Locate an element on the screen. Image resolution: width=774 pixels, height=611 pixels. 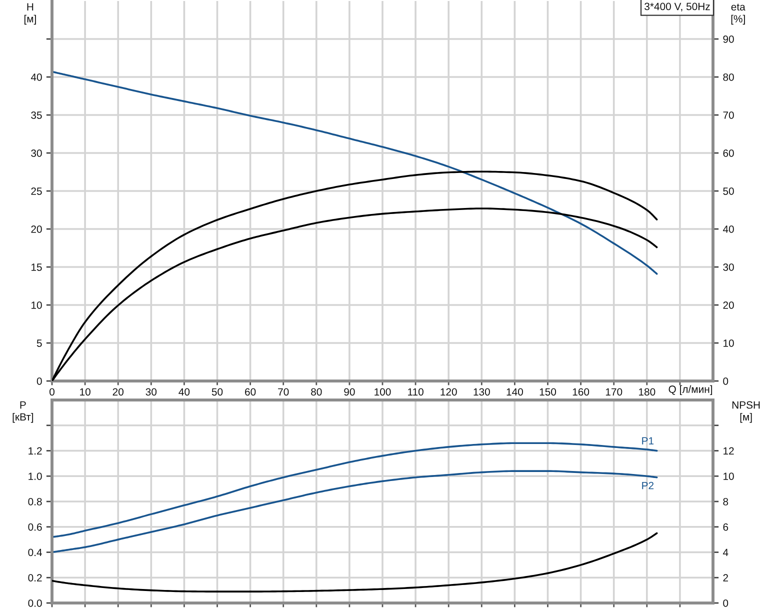
annotation: 3*400 V, 50Hz is located at coordinates (677, 7).